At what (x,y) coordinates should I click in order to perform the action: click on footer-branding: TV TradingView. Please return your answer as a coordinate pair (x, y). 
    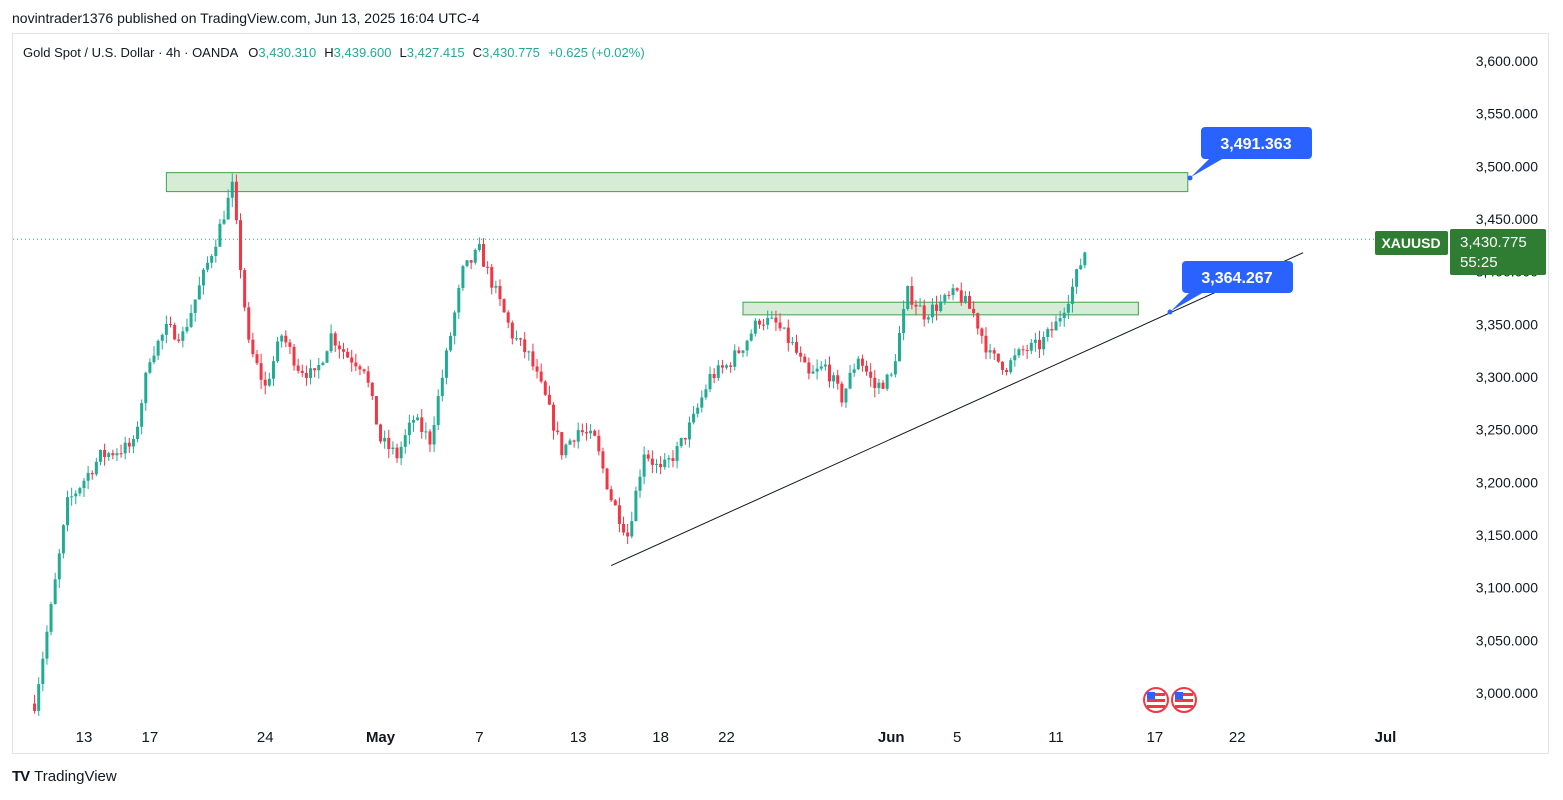
    Looking at the image, I should click on (64, 776).